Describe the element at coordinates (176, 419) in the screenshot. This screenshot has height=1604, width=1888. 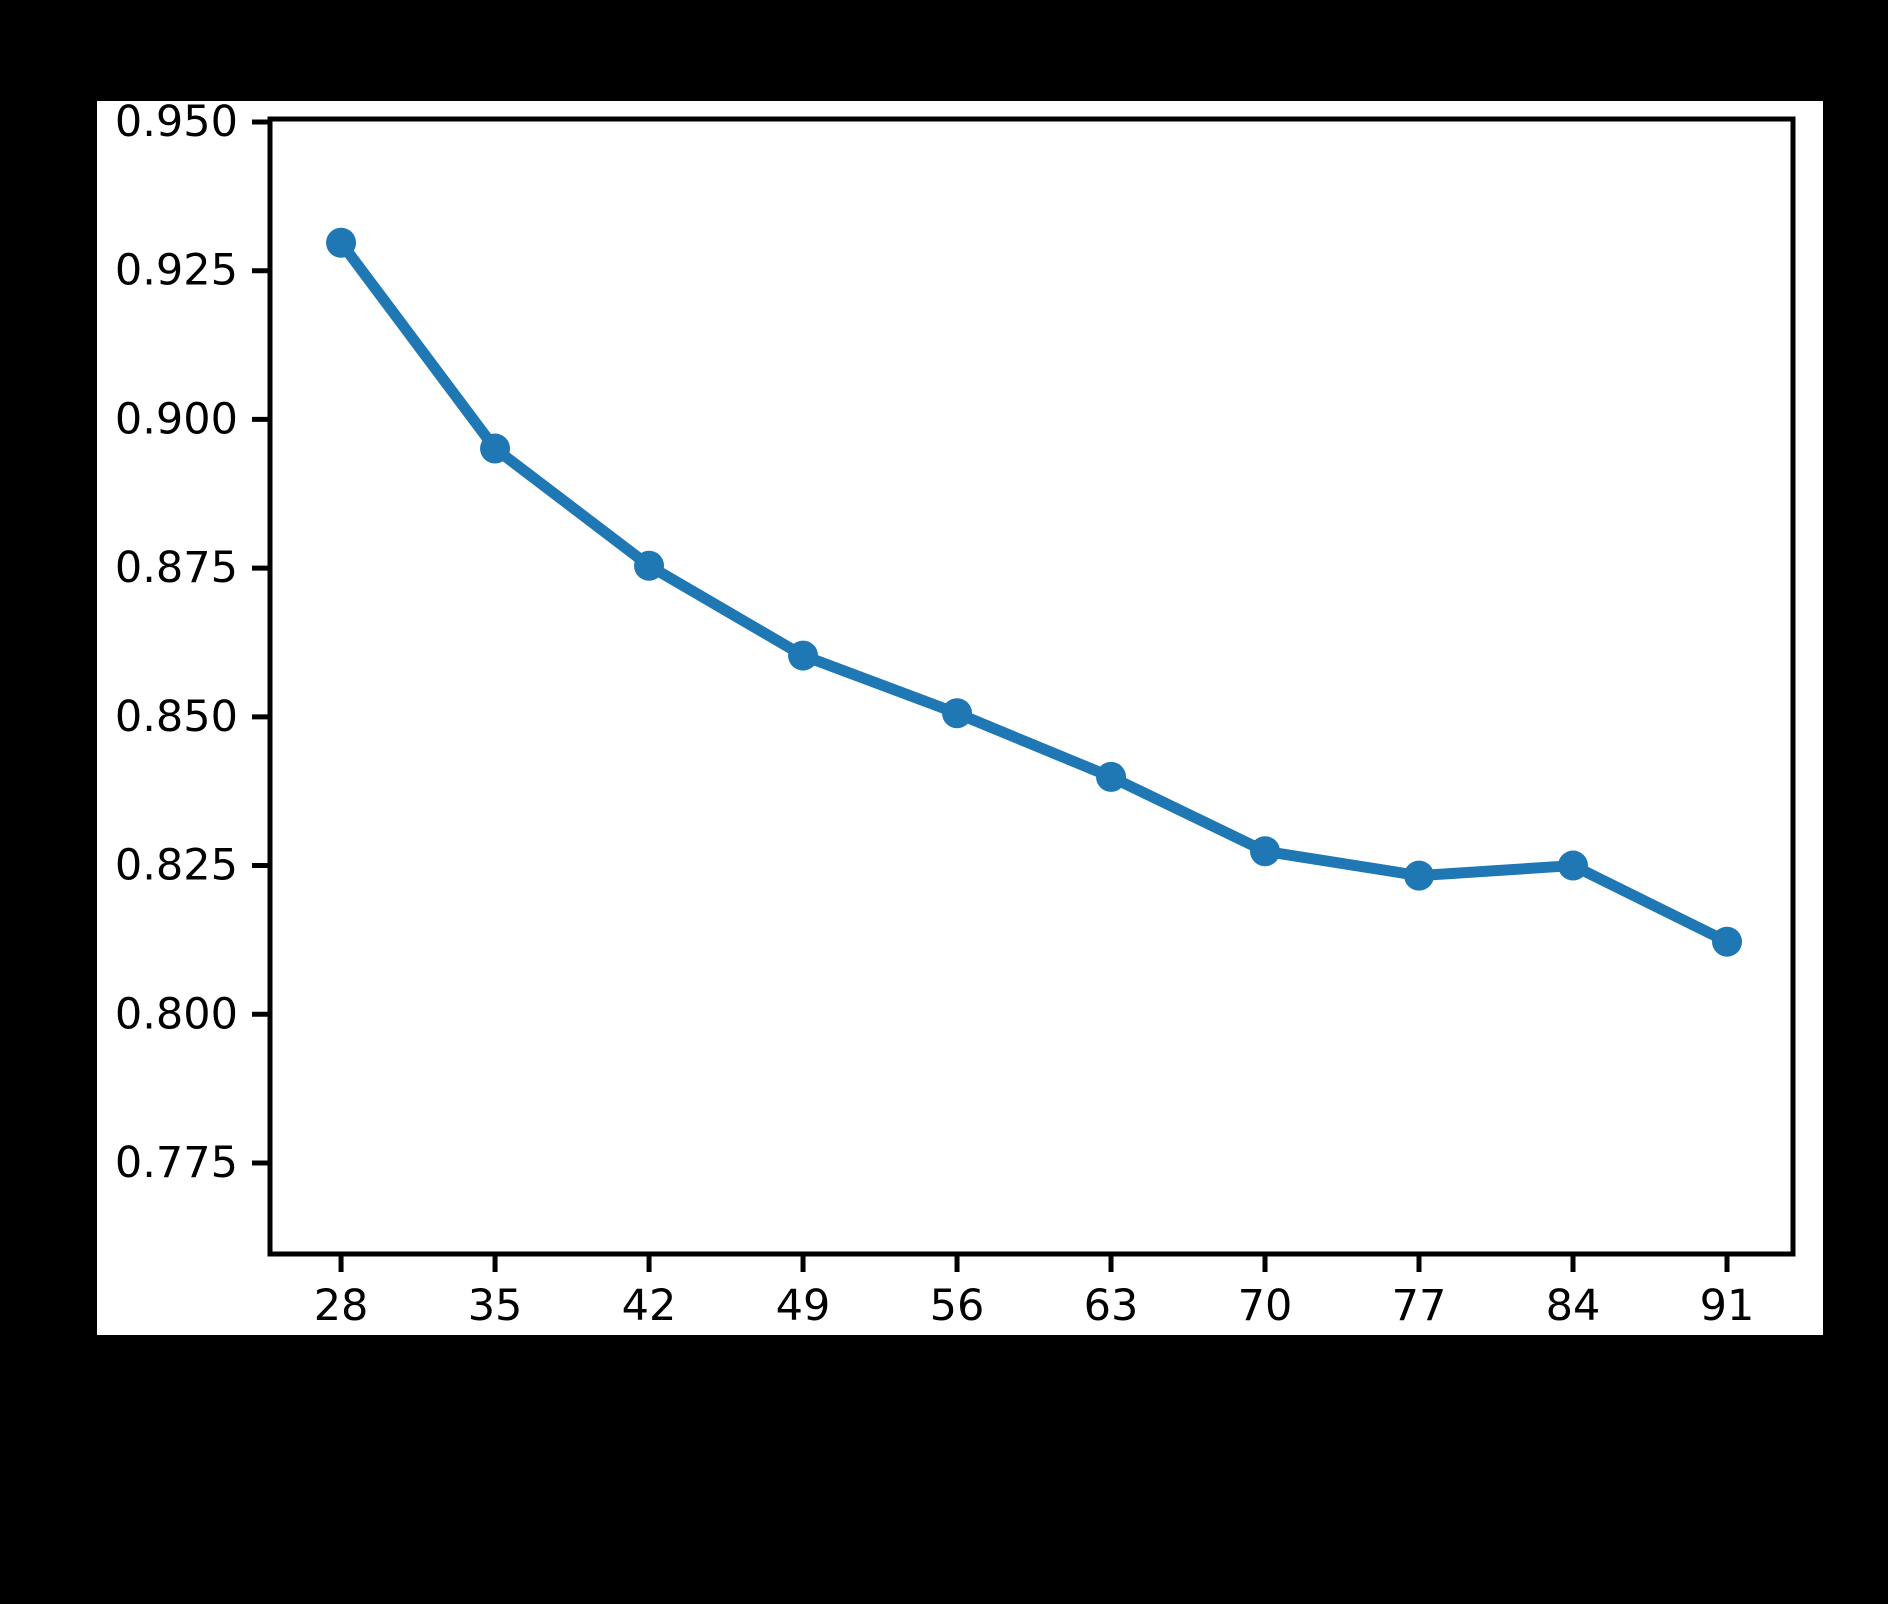
I see `y-tick-label: 0.900` at that location.